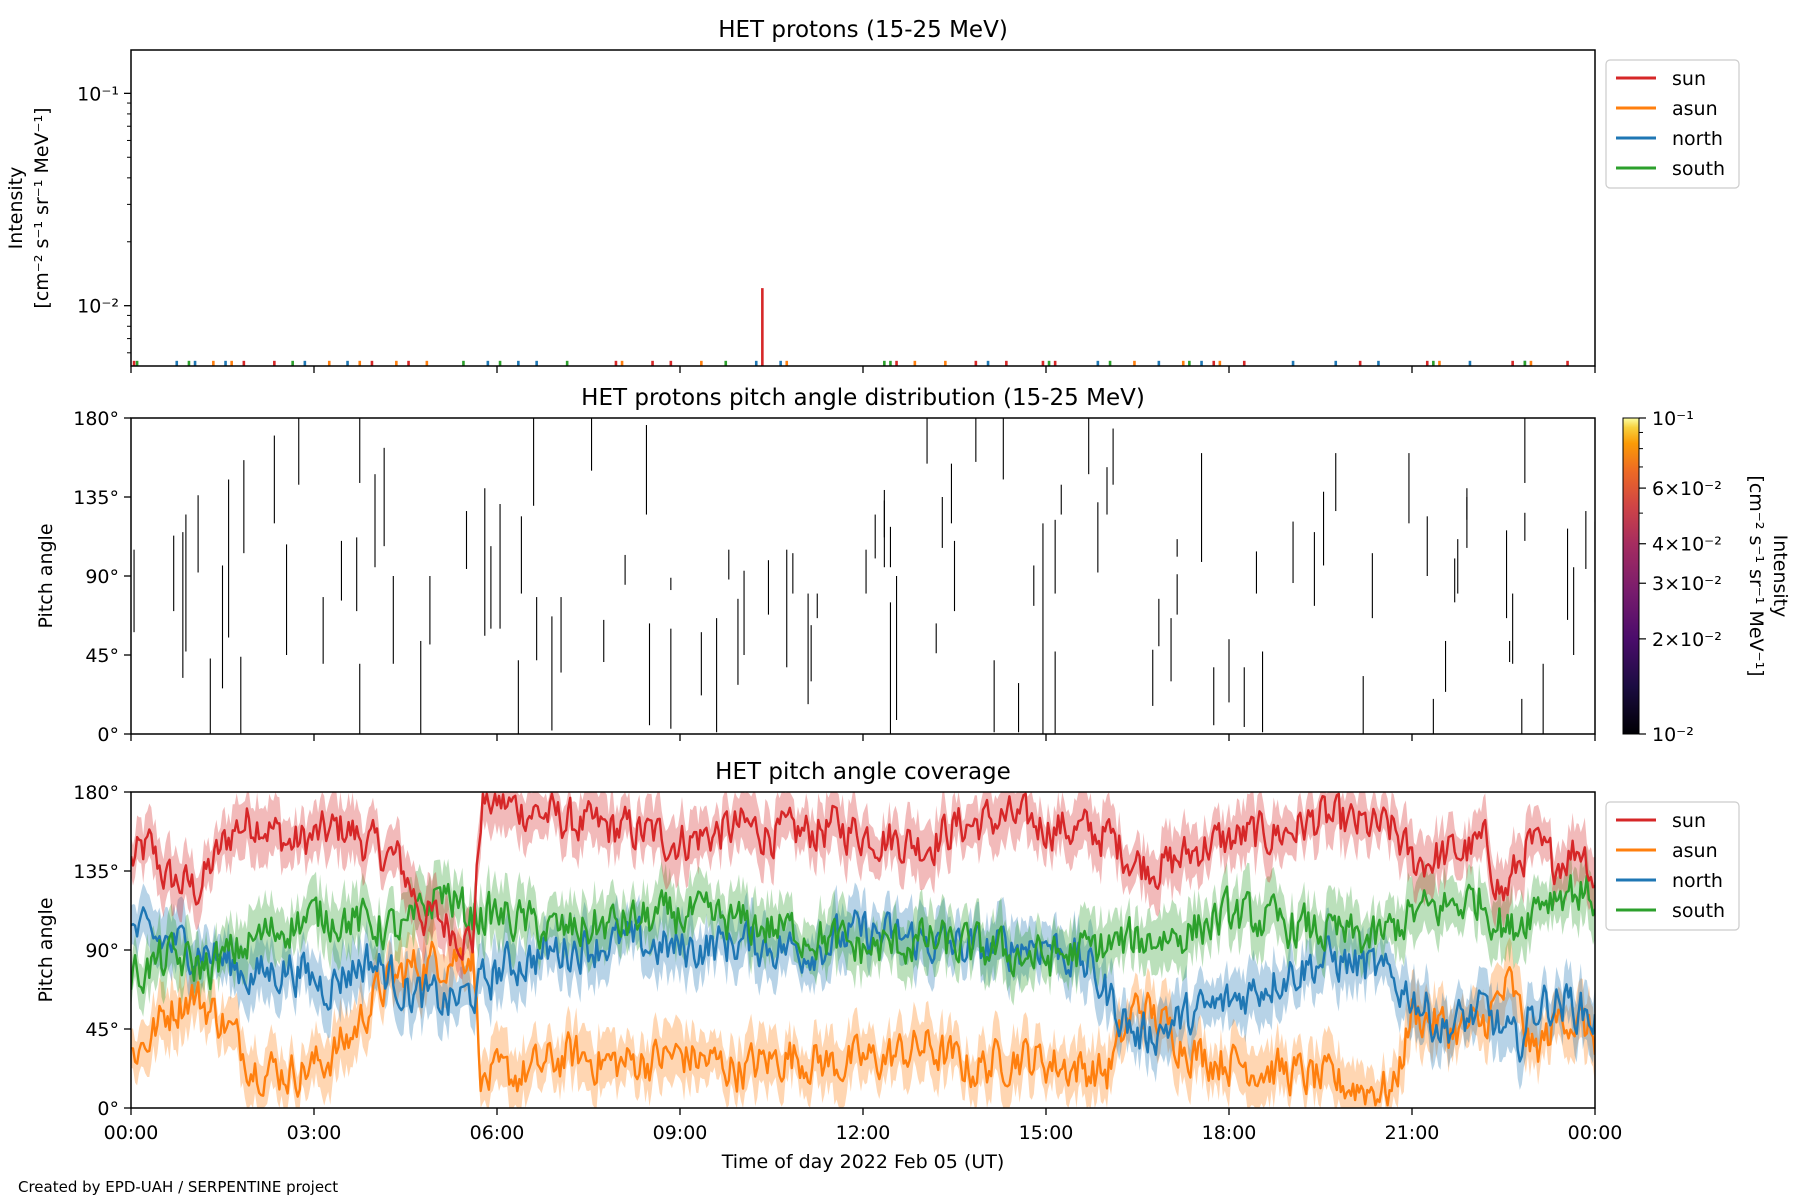  What do you see at coordinates (1687, 489) in the screenshot?
I see `colorbar-tick-label: 6×10⁻²` at bounding box center [1687, 489].